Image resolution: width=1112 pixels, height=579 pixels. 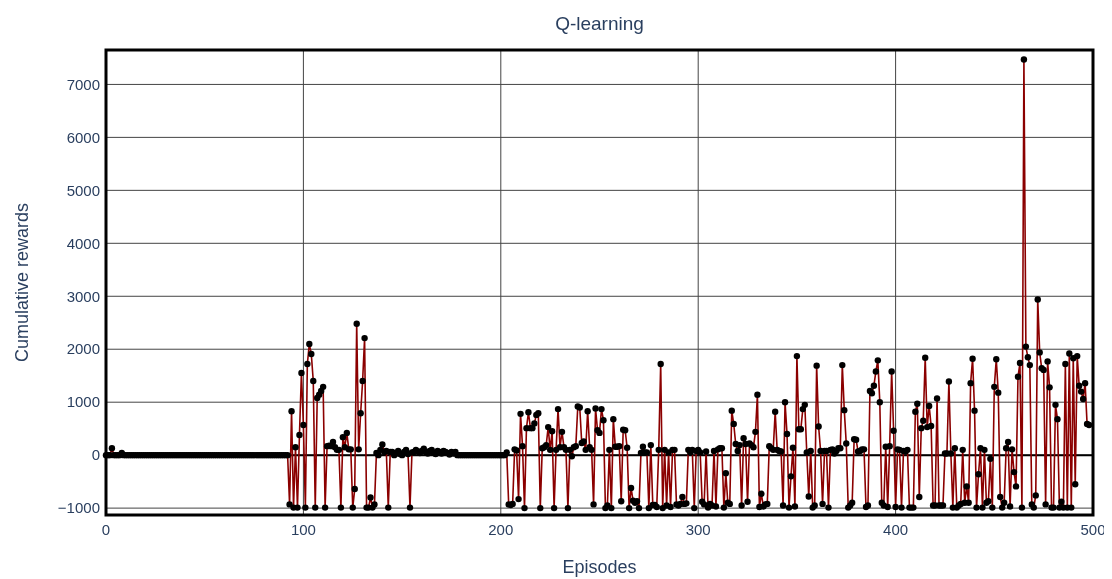 What do you see at coordinates (896, 529) in the screenshot?
I see `x-tick-label: 400` at bounding box center [896, 529].